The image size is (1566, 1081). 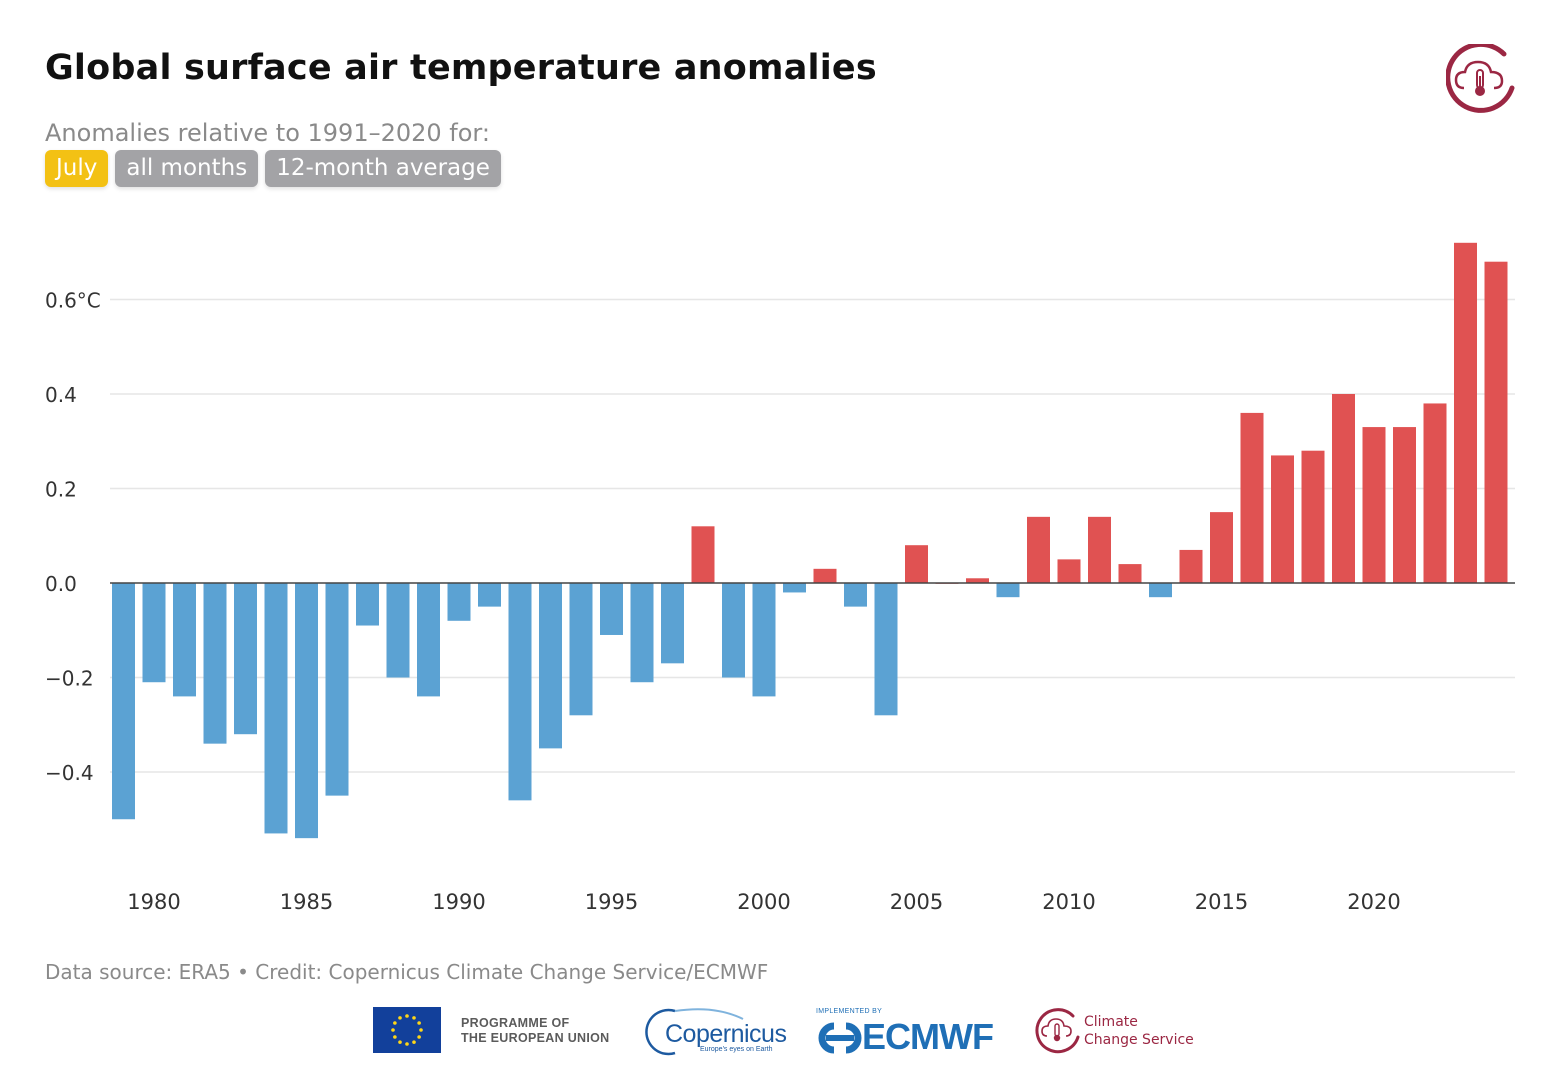 I want to click on bar-1980, so click(x=154, y=633).